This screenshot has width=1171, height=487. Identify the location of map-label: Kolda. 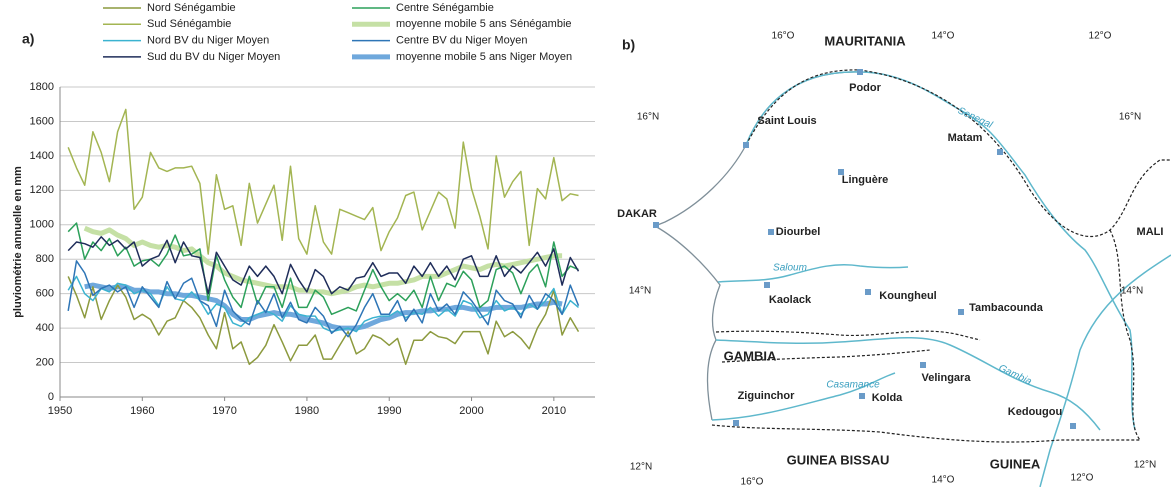
(887, 398).